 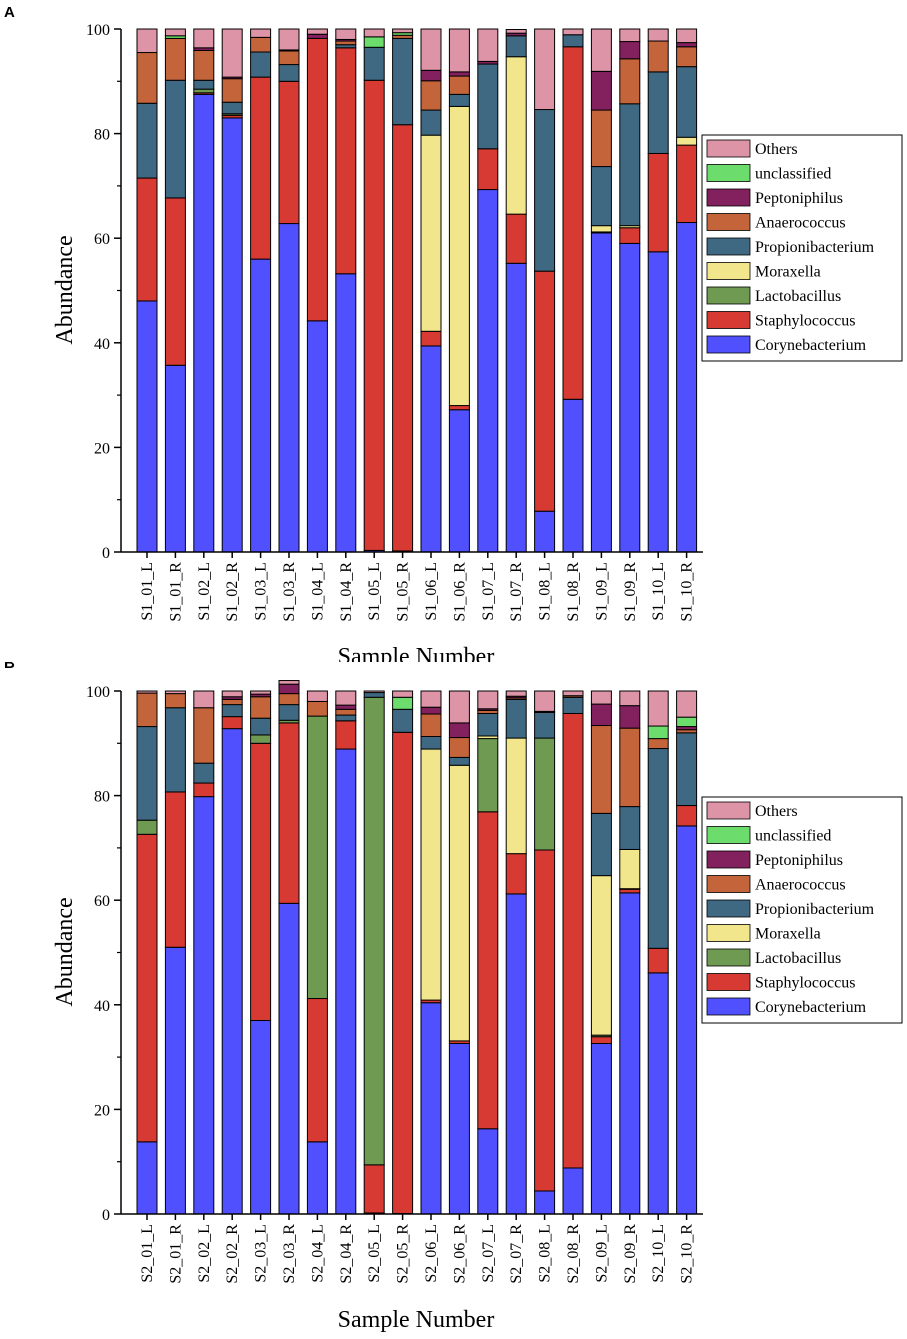 I want to click on x-tick-label: S2_09_R, so click(x=630, y=1254).